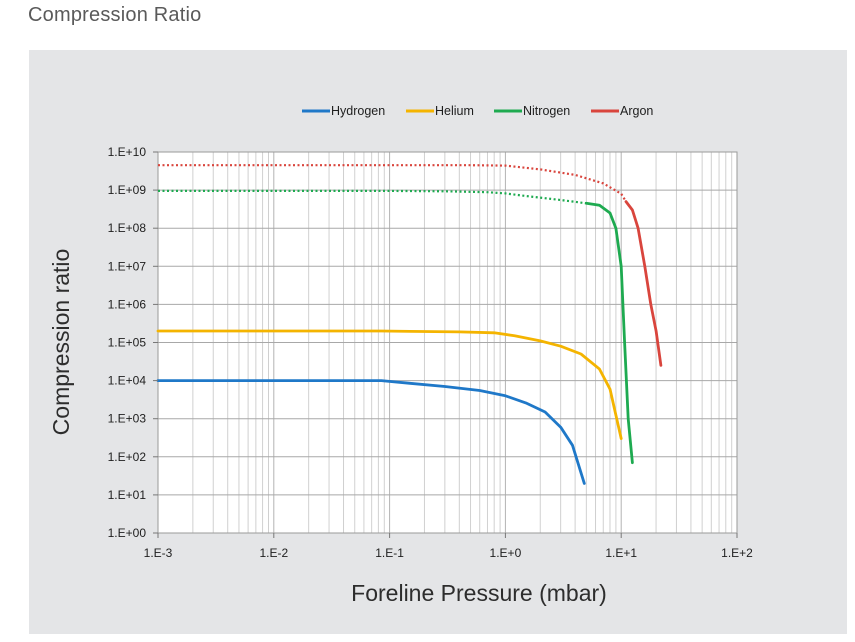 The width and height of the screenshot is (855, 642). I want to click on y-tick-label: 1.E+06, so click(127, 304).